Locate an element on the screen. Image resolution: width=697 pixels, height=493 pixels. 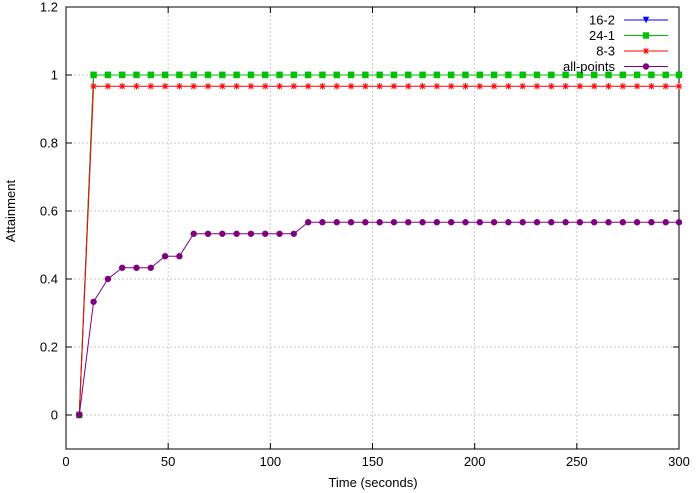
y-axis-title: Attainment is located at coordinates (10, 211).